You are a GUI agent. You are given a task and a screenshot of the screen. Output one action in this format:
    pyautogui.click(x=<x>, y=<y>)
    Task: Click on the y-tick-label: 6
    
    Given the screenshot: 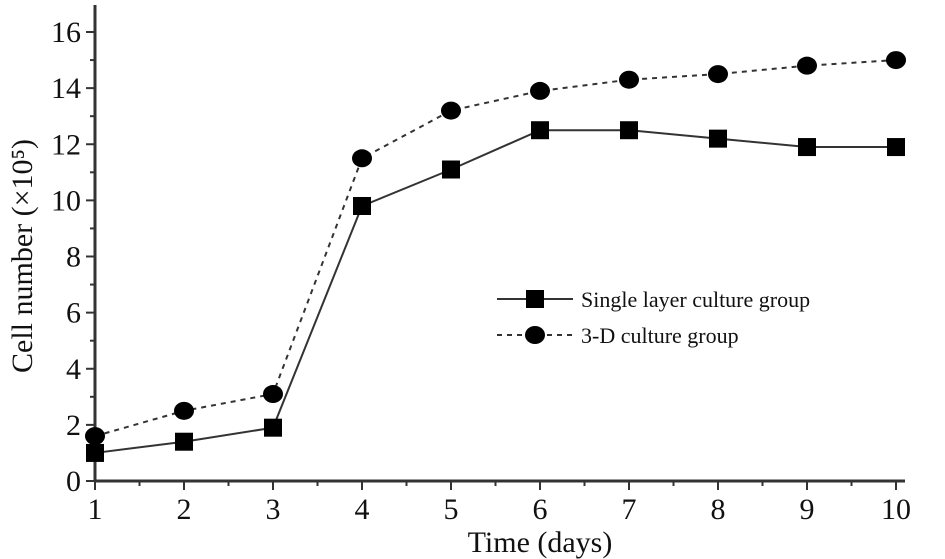 What is the action you would take?
    pyautogui.click(x=73, y=313)
    